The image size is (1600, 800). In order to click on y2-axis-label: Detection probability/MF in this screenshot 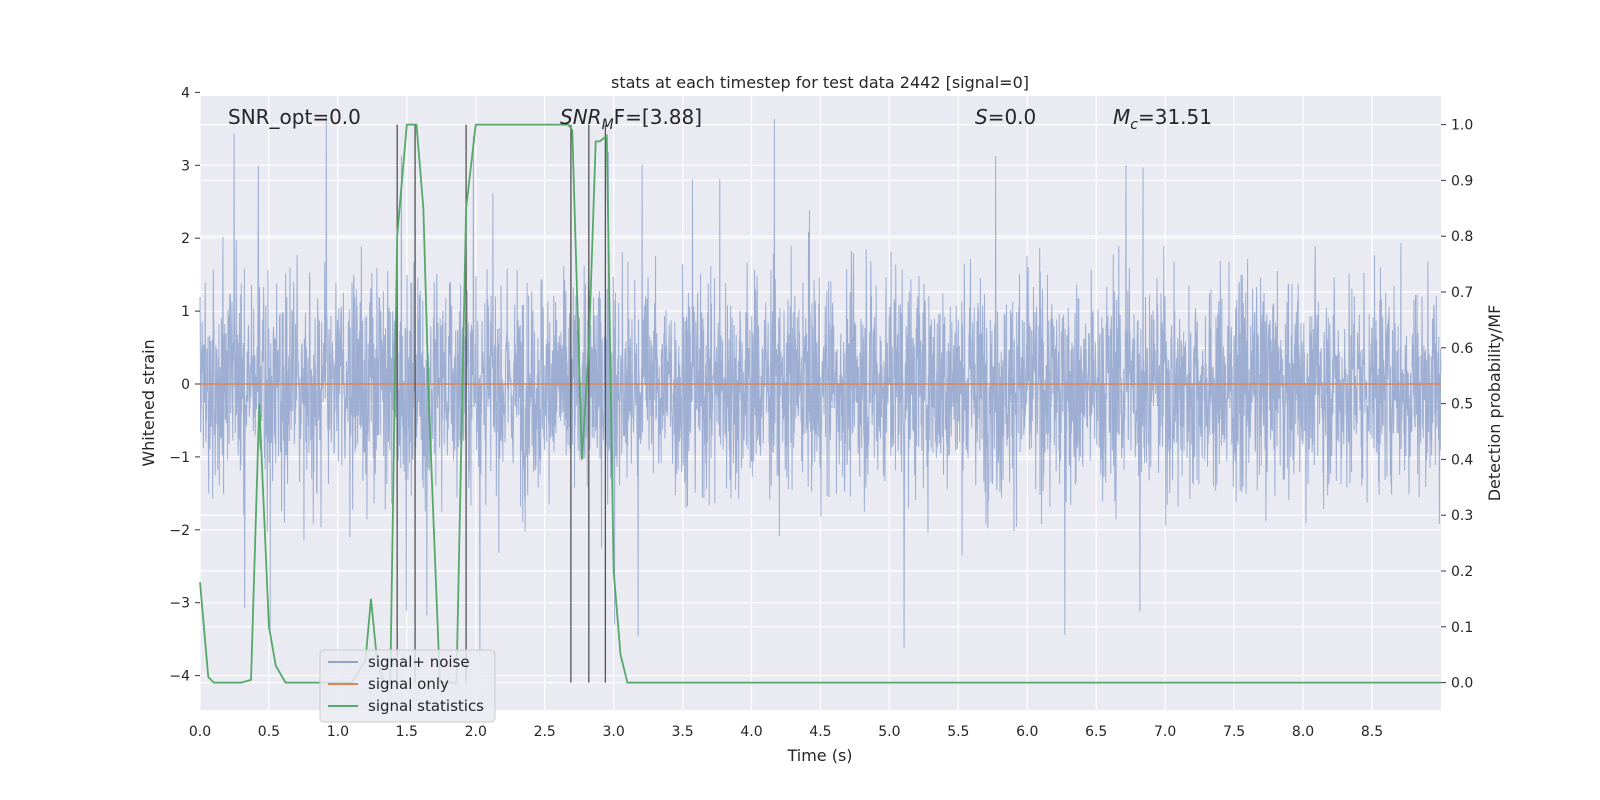, I will do `click(1494, 403)`.